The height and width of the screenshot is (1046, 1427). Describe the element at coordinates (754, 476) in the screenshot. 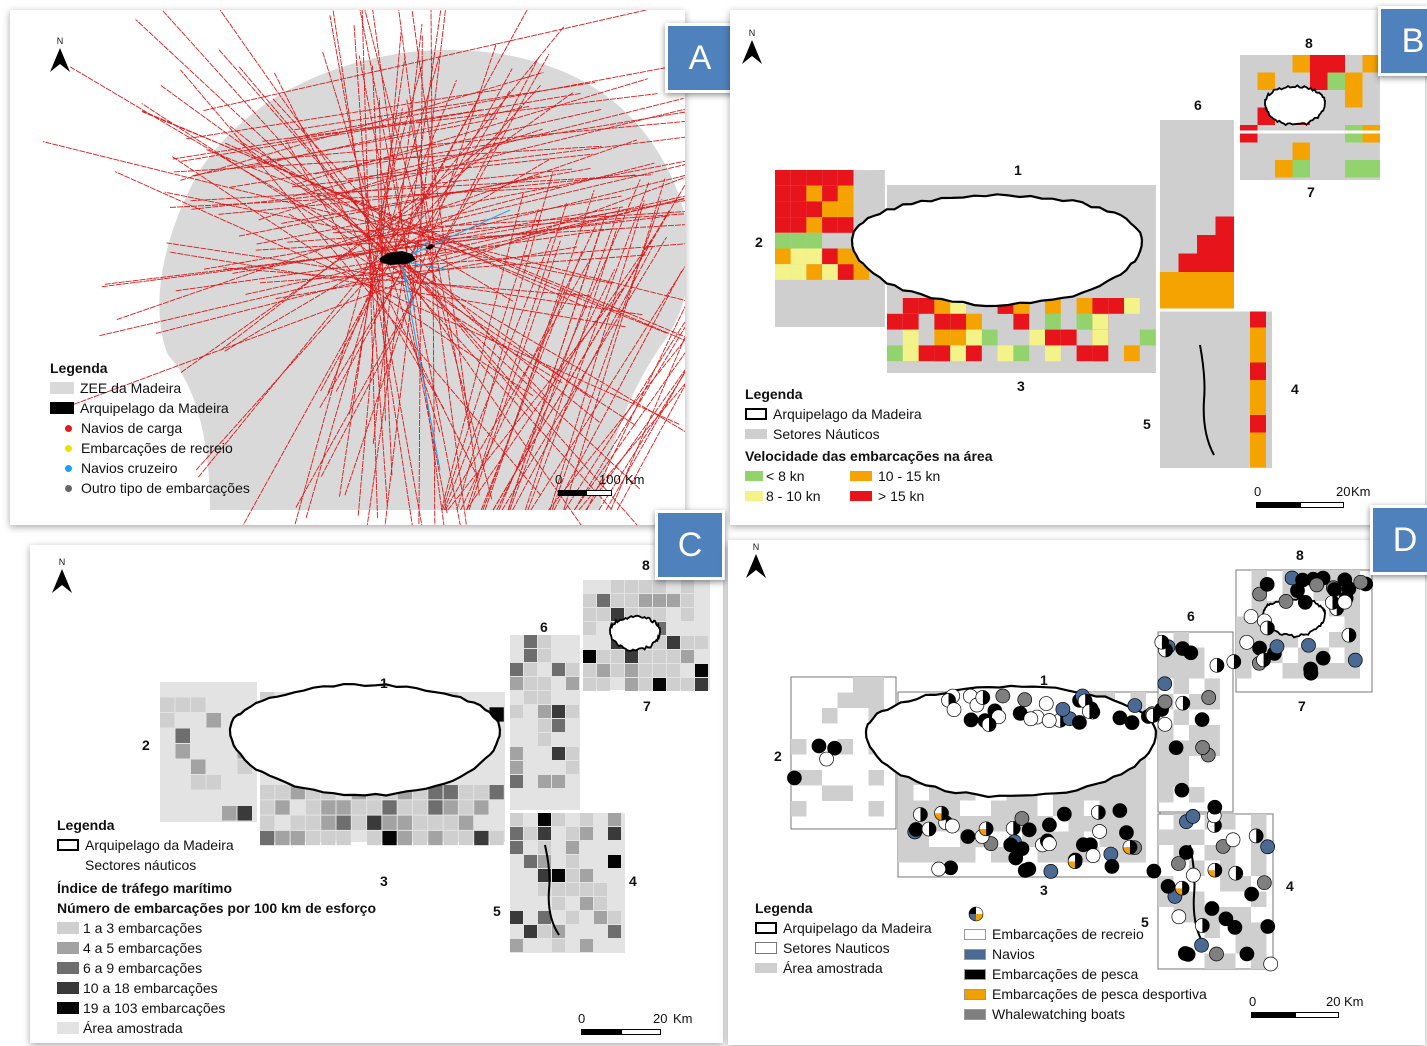

I see `speed-swatch` at that location.